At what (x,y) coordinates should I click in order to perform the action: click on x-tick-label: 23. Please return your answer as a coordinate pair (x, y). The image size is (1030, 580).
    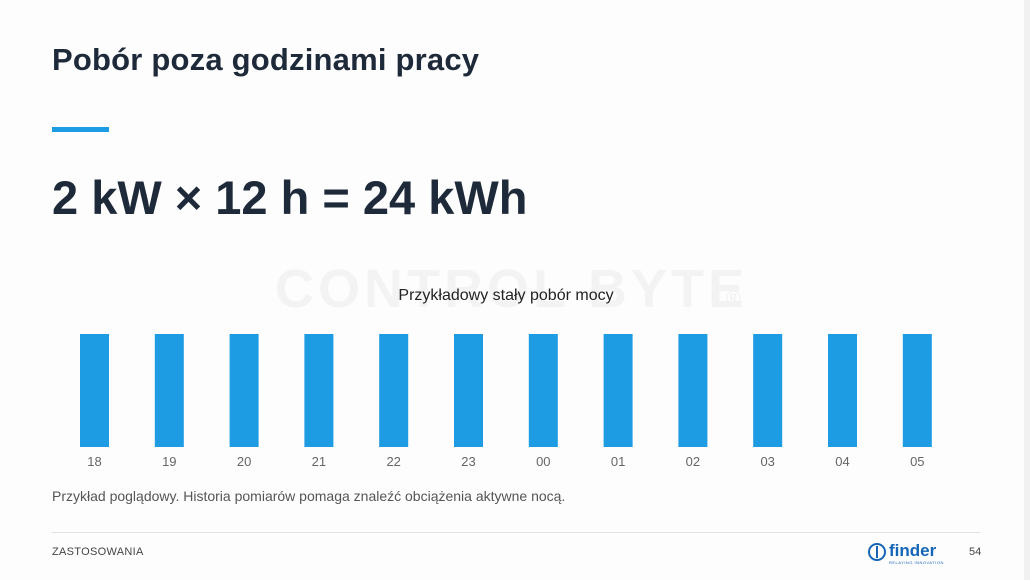
    Looking at the image, I should click on (468, 461).